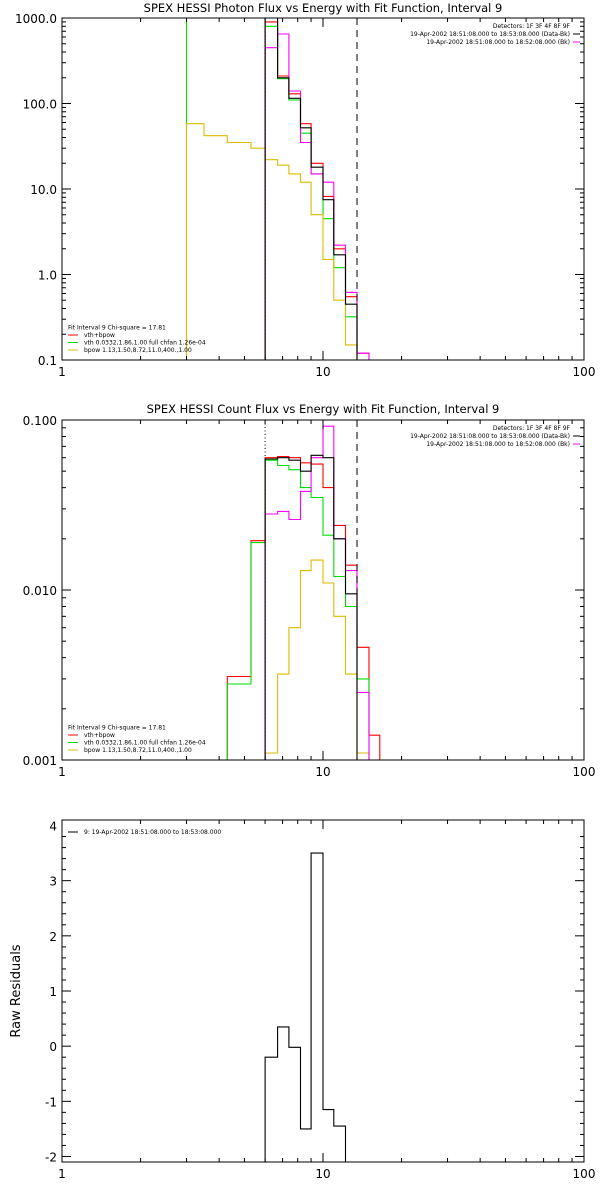 The image size is (600, 1200). Describe the element at coordinates (47, 361) in the screenshot. I see `y-tick-label: 0.1` at that location.